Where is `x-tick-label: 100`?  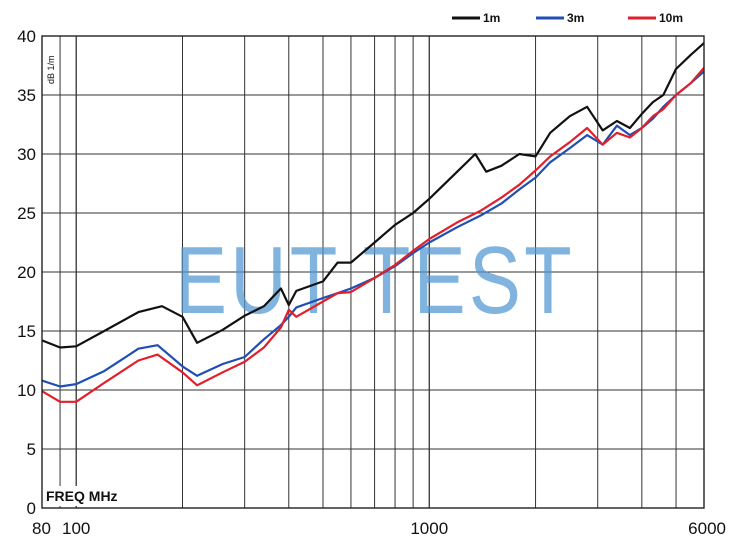
x-tick-label: 100 is located at coordinates (76, 528).